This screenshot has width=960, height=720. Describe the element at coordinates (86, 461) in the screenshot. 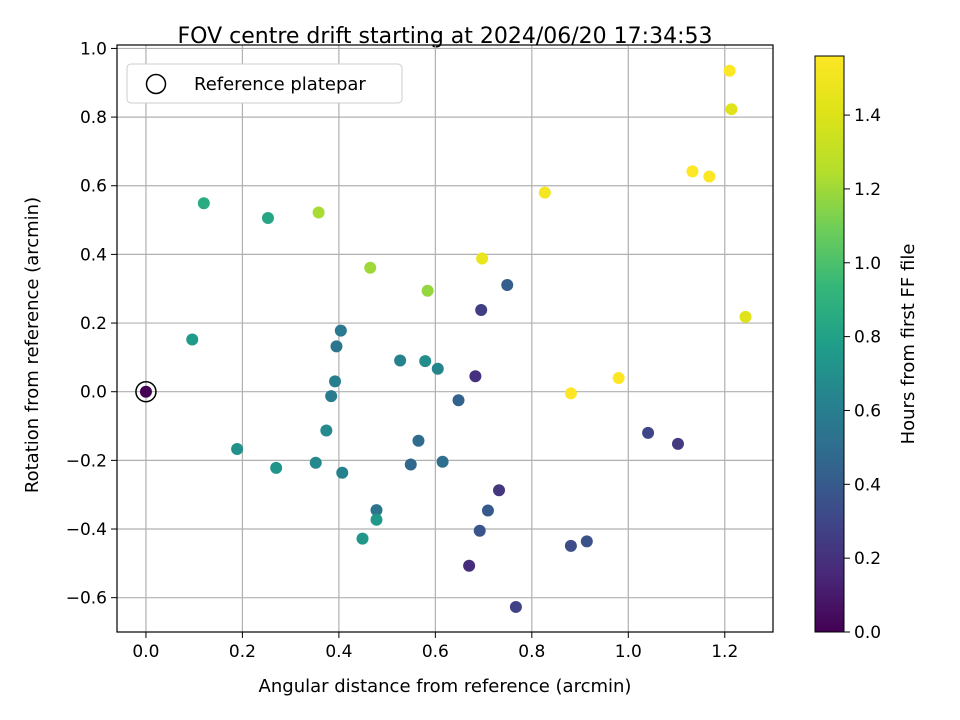

I see `y-tick-label: −0.2` at that location.